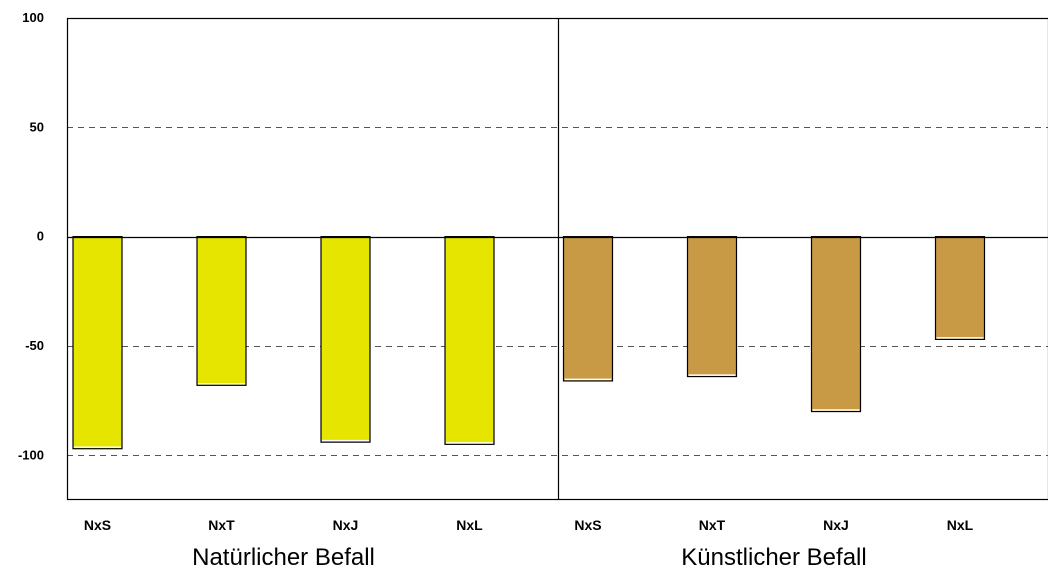 The height and width of the screenshot is (568, 1048). What do you see at coordinates (40, 236) in the screenshot?
I see `y-tick-label: 0` at bounding box center [40, 236].